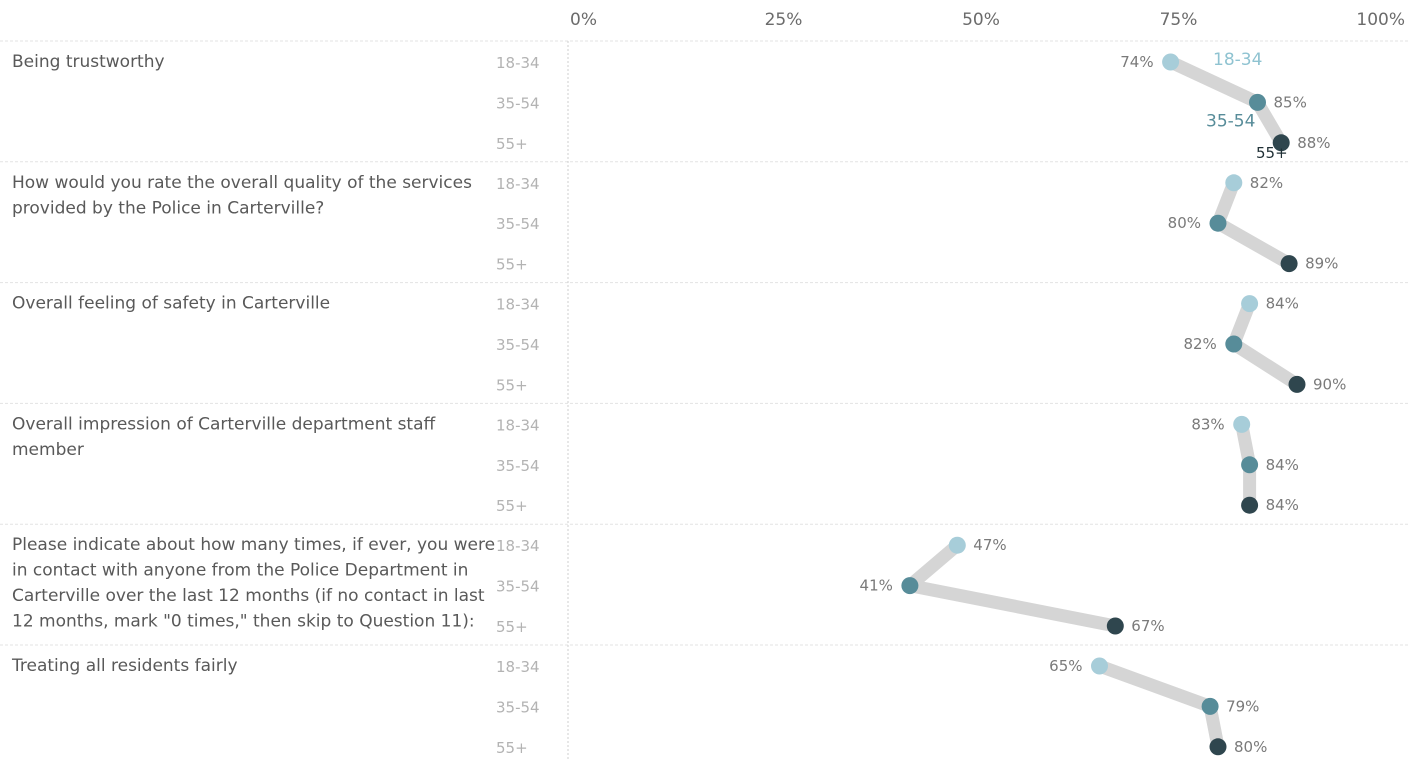 This screenshot has height=761, width=1422. Describe the element at coordinates (124, 666) in the screenshot. I see `question-label: Treating all residents fairly` at that location.